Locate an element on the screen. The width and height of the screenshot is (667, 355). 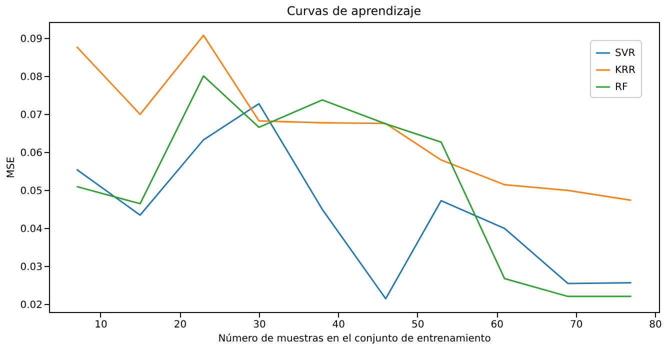
y-tick-label: 0.09 is located at coordinates (31, 39).